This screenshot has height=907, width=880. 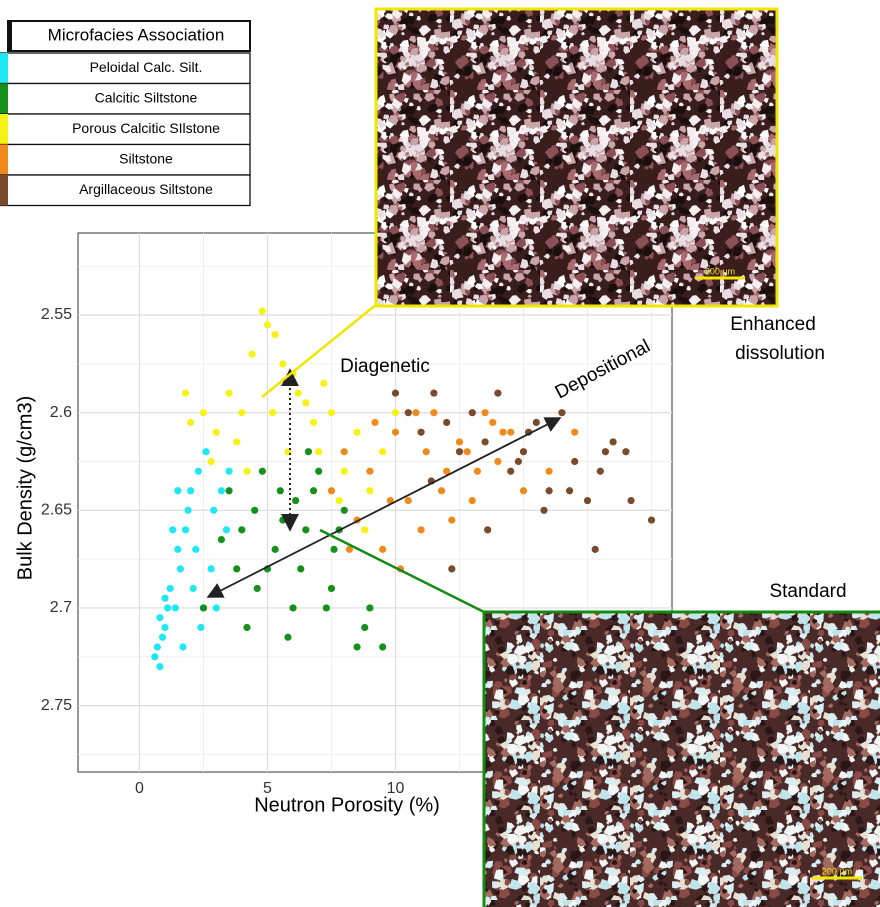 I want to click on legend-label: Siltstone, so click(x=146, y=159).